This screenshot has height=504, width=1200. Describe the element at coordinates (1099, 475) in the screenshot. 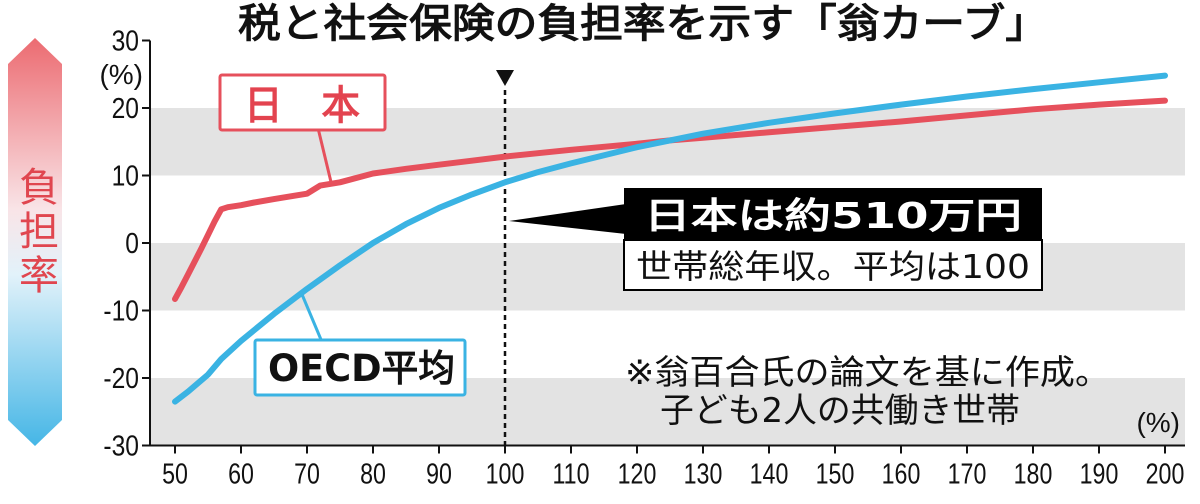

I see `x-tick-label: 190` at that location.